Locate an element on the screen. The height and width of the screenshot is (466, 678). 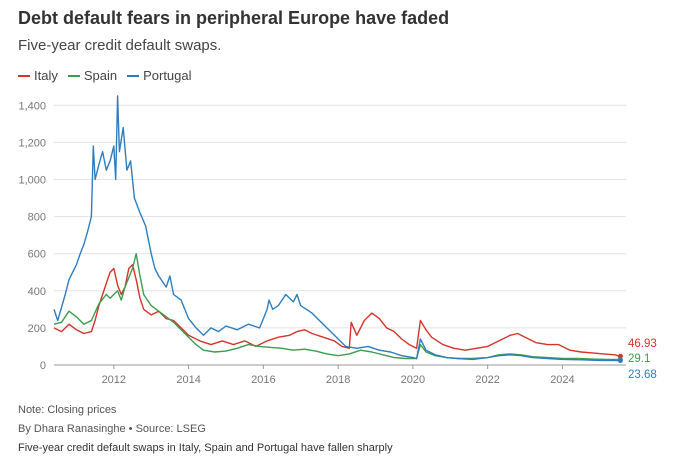
end-value-label-spain: 29.1 is located at coordinates (639, 359).